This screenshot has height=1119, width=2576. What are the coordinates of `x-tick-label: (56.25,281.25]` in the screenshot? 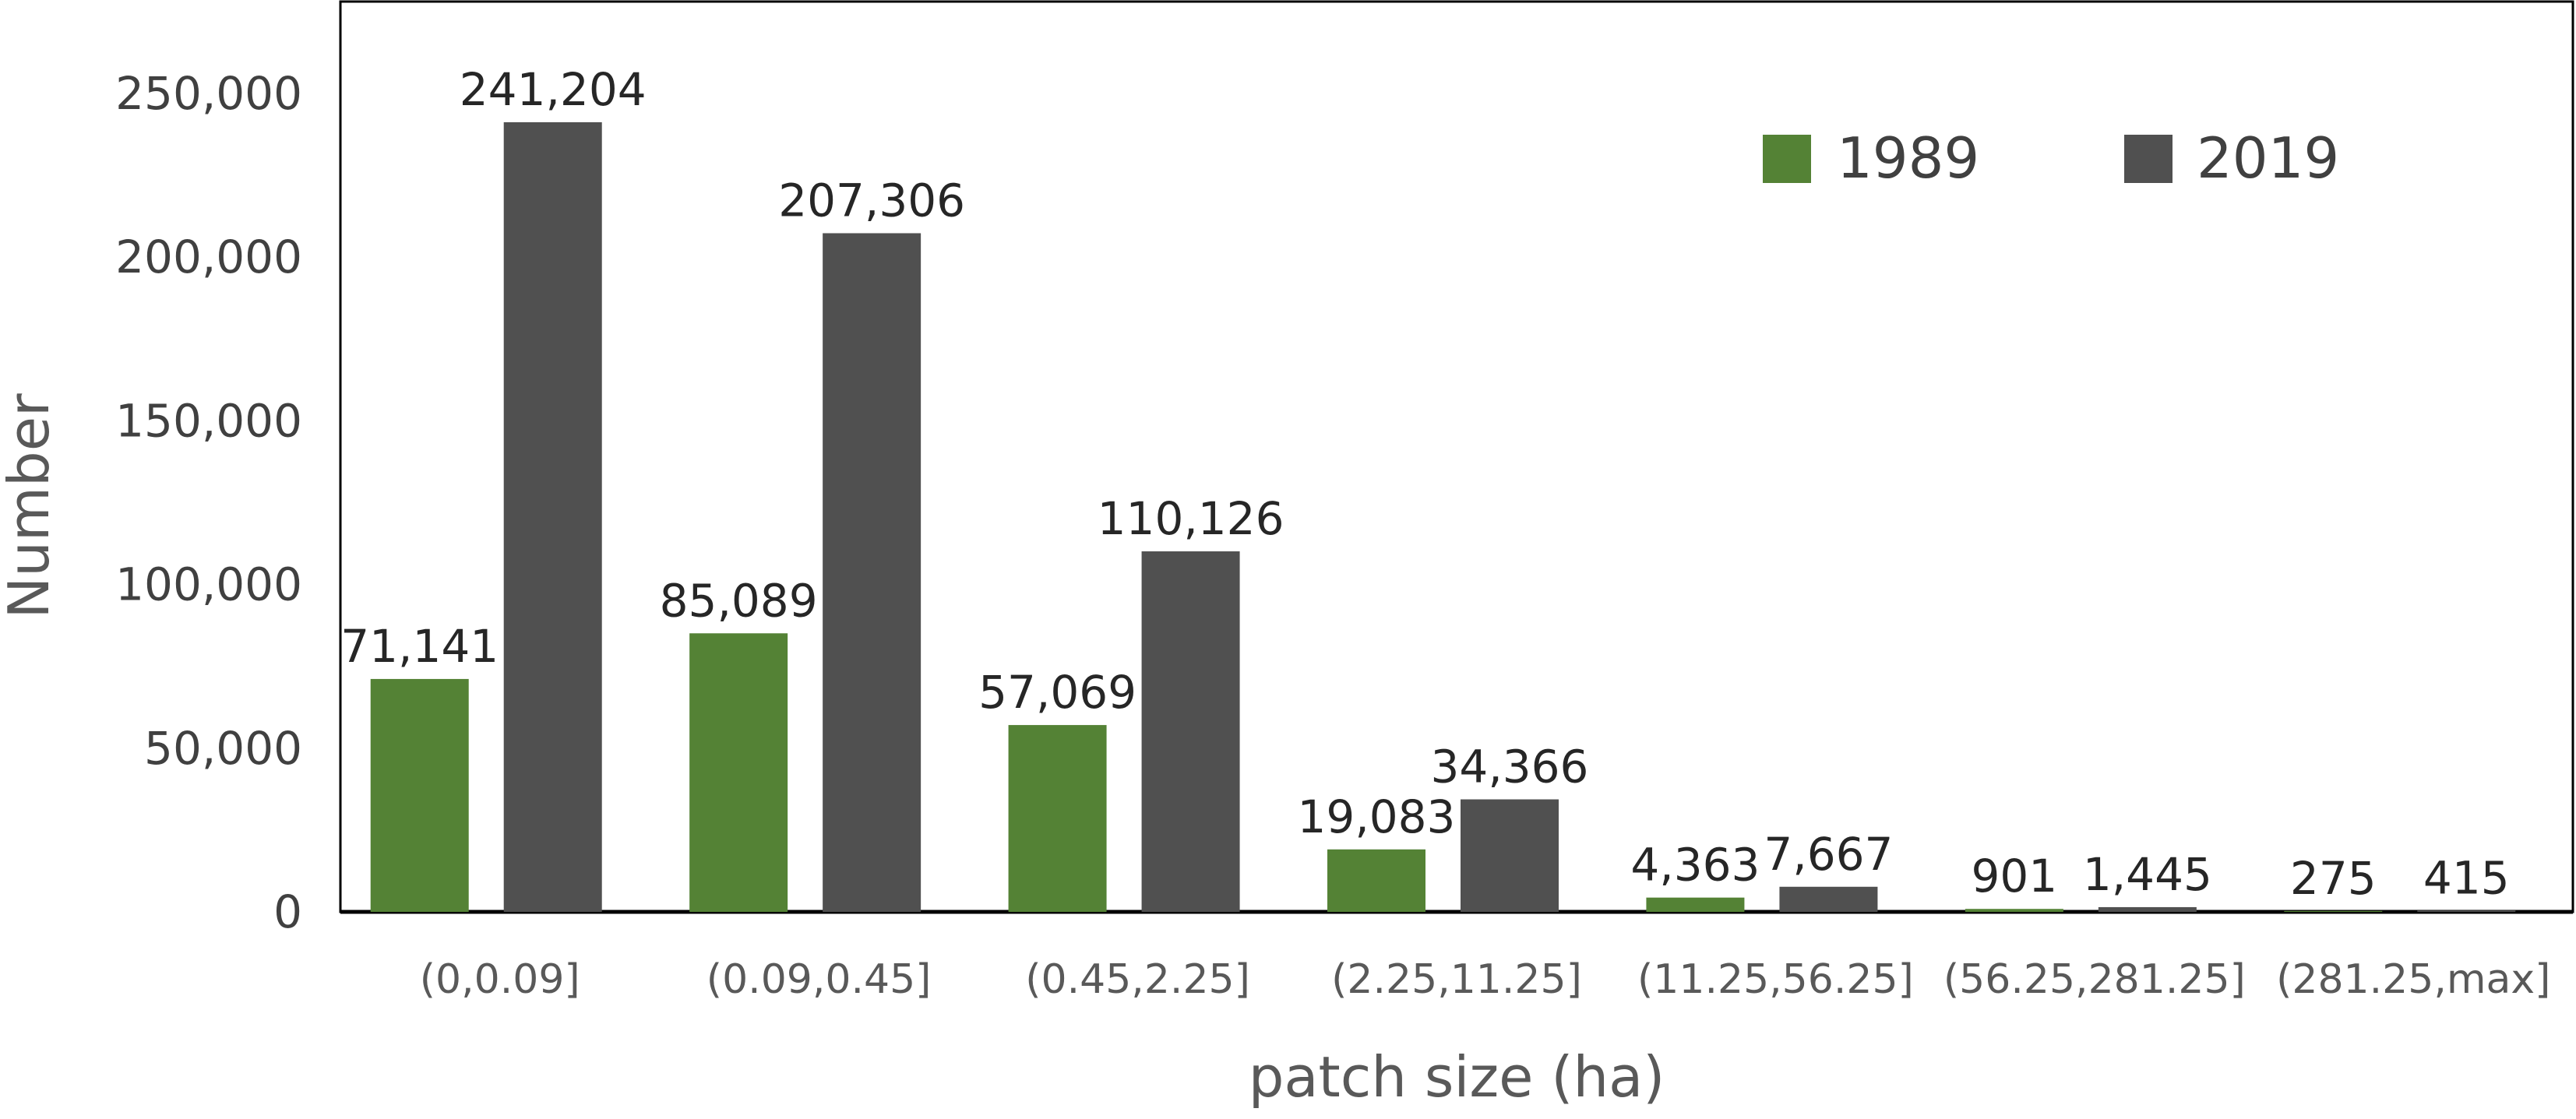 It's located at (2094, 979).